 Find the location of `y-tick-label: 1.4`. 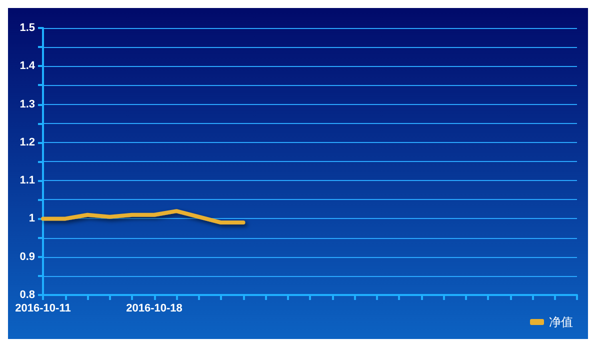

y-tick-label: 1.4 is located at coordinates (28, 66).